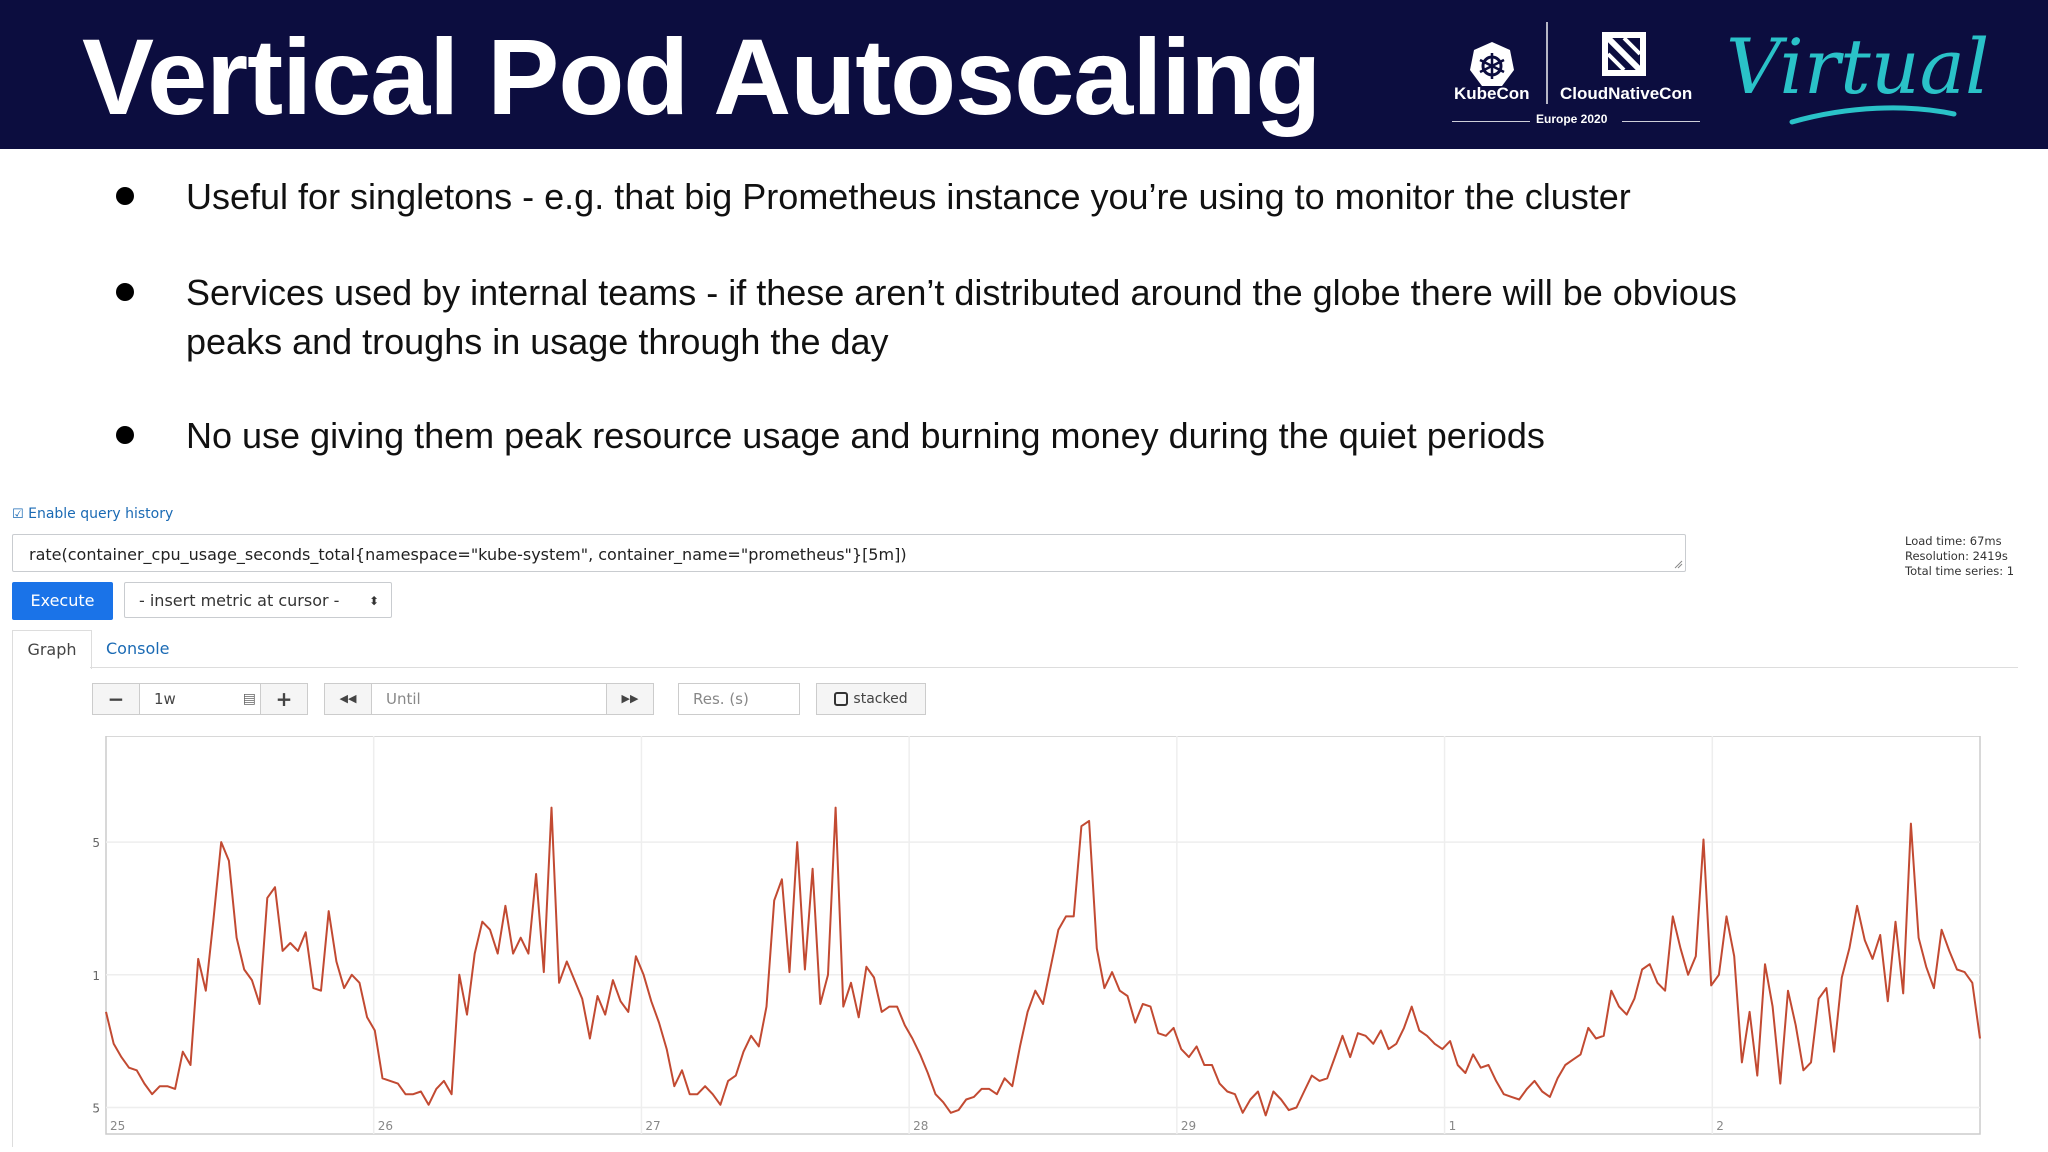 This screenshot has height=1152, width=2048. I want to click on x-tick-label: 26, so click(385, 1126).